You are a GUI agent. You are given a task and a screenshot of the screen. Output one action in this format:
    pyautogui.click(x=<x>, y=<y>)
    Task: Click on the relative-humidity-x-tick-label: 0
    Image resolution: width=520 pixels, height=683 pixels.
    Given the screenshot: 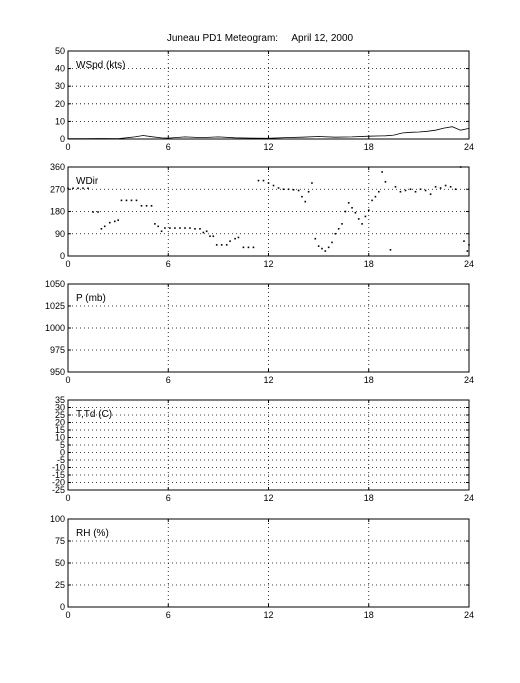 What is the action you would take?
    pyautogui.click(x=67, y=615)
    